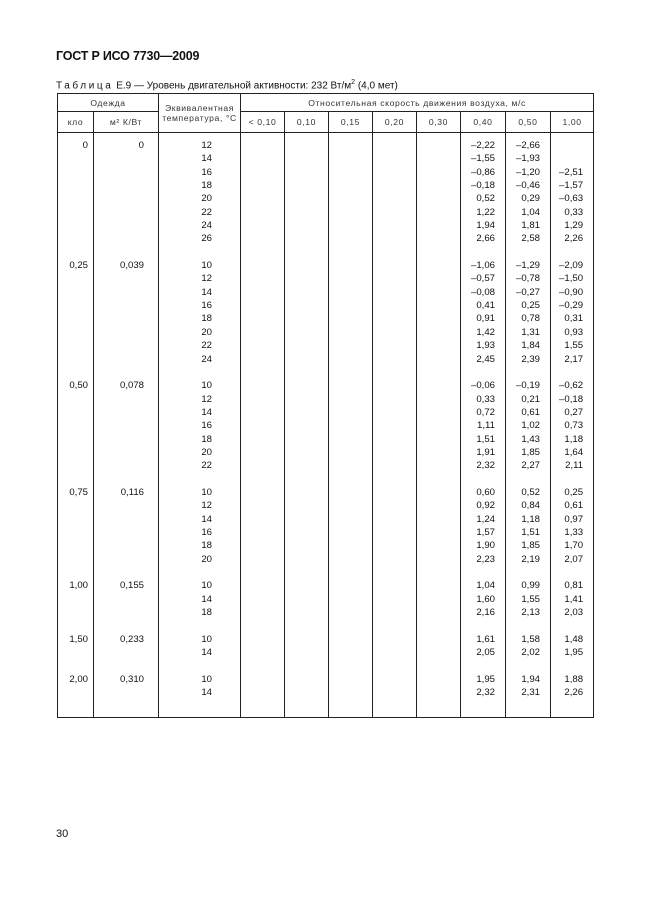 Image resolution: width=646 pixels, height=913 pixels. What do you see at coordinates (108, 102) in the screenshot?
I see `header-clothing: Одежда` at bounding box center [108, 102].